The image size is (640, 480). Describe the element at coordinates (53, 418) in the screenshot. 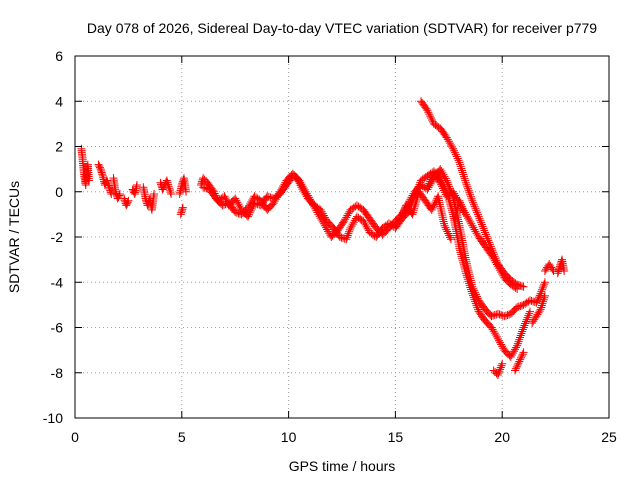

I see `y-tick-label: -10` at that location.